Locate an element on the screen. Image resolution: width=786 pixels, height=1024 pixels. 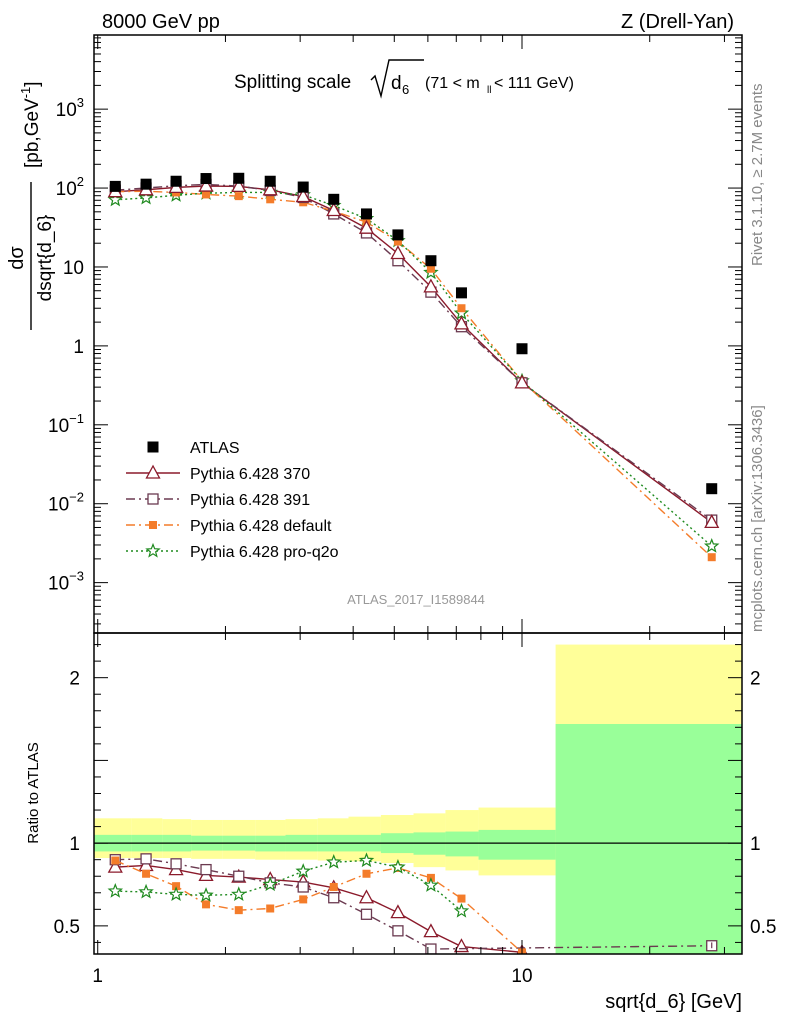
header-process-label: Z (Drell-Yan) is located at coordinates (677, 22).